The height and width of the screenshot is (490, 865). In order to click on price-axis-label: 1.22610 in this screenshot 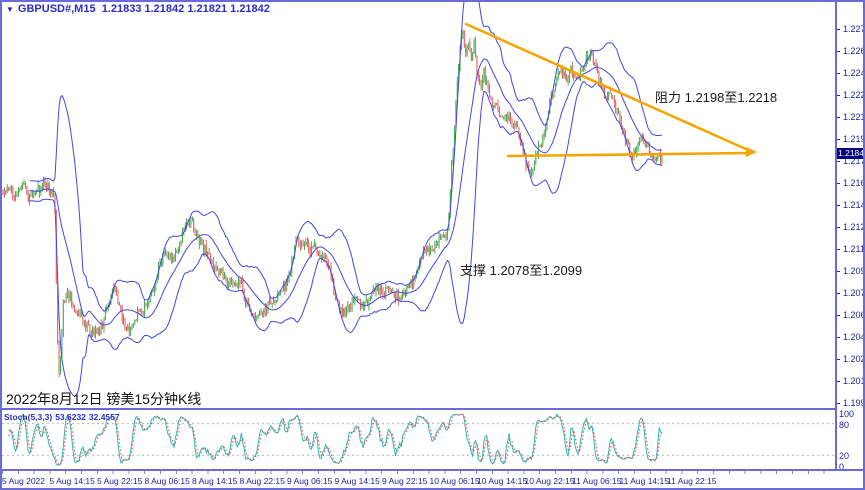, I will do `click(854, 51)`.